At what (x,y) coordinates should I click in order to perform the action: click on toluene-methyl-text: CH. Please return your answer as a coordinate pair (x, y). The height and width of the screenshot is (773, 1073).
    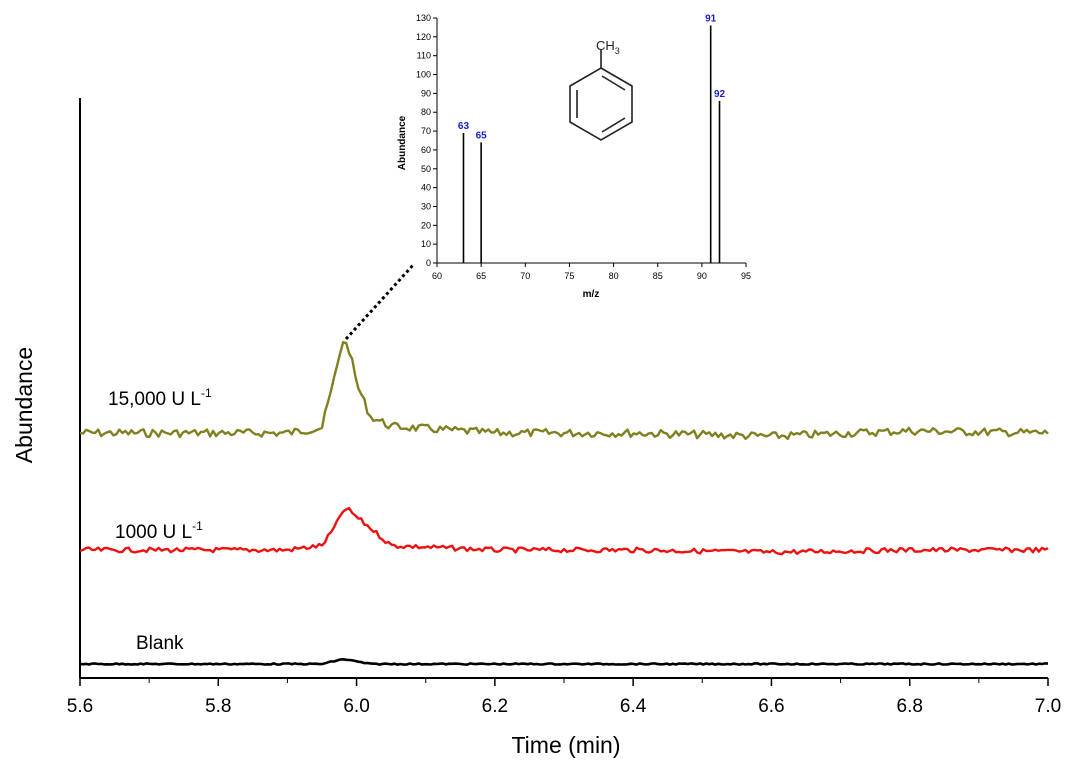
    Looking at the image, I should click on (605, 45).